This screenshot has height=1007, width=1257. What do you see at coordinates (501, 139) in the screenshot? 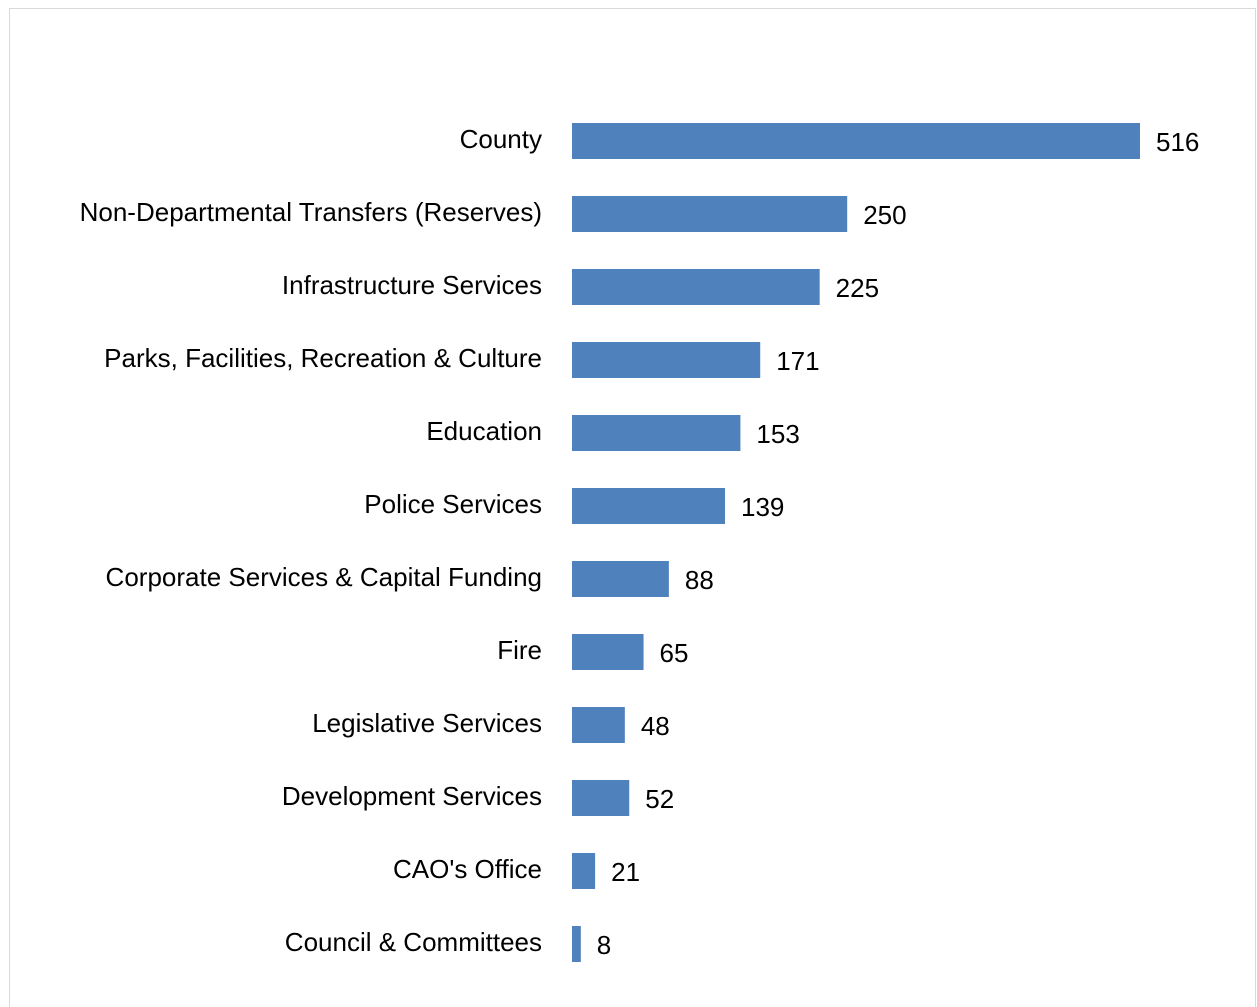
I see `category-label: County` at bounding box center [501, 139].